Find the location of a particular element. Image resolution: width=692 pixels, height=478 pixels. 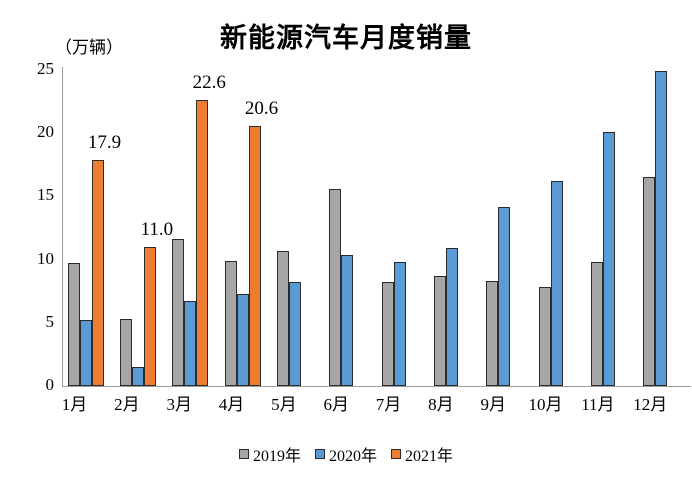

y-axis-tick-label: 20 is located at coordinates (45, 132).